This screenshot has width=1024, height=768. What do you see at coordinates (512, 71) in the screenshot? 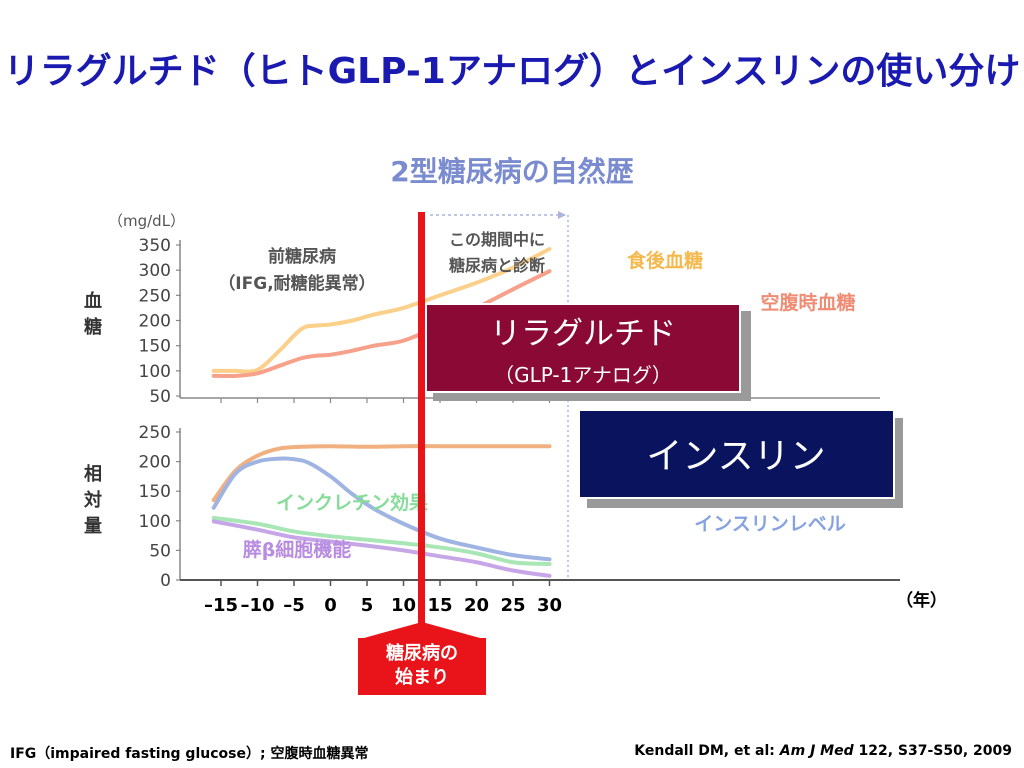
I see `slide-title: リラグルチド（ヒトGLP-1アナログ）とインスリンの使い分け` at bounding box center [512, 71].